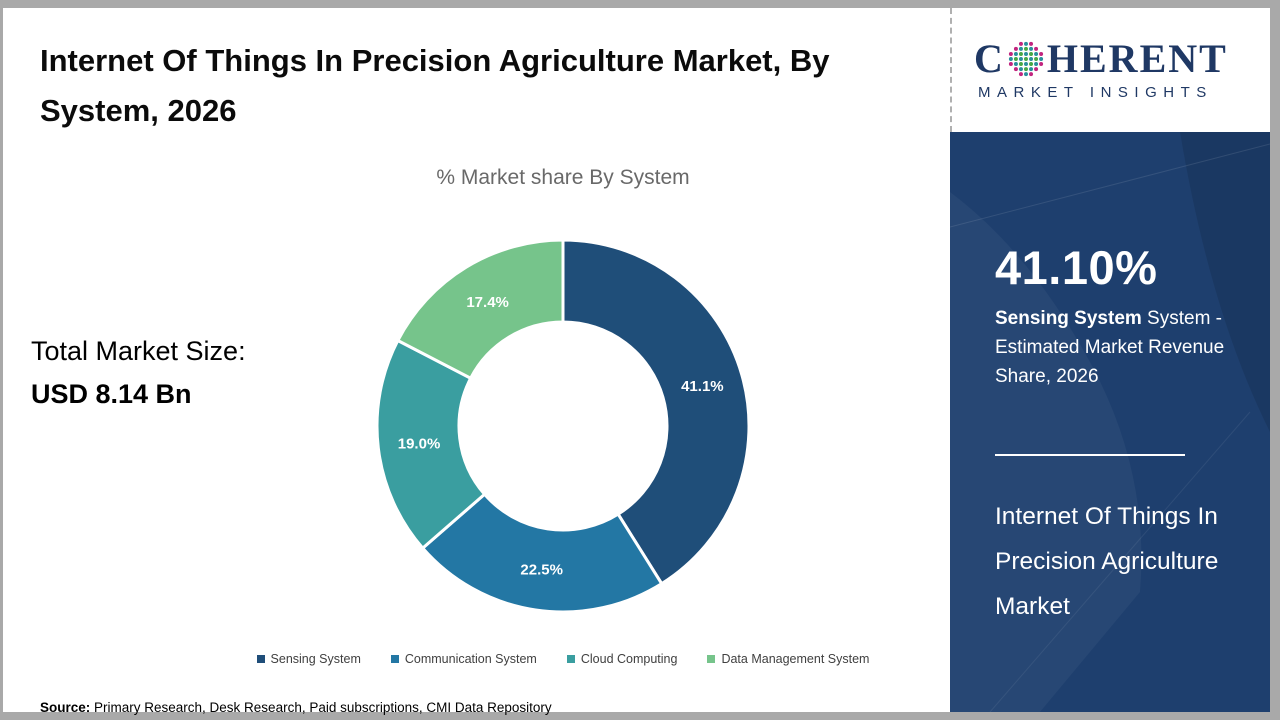 Image resolution: width=1280 pixels, height=720 pixels. Describe the element at coordinates (138, 373) in the screenshot. I see `total-market-size: Total Market Size: USD 8.14 Bn` at that location.